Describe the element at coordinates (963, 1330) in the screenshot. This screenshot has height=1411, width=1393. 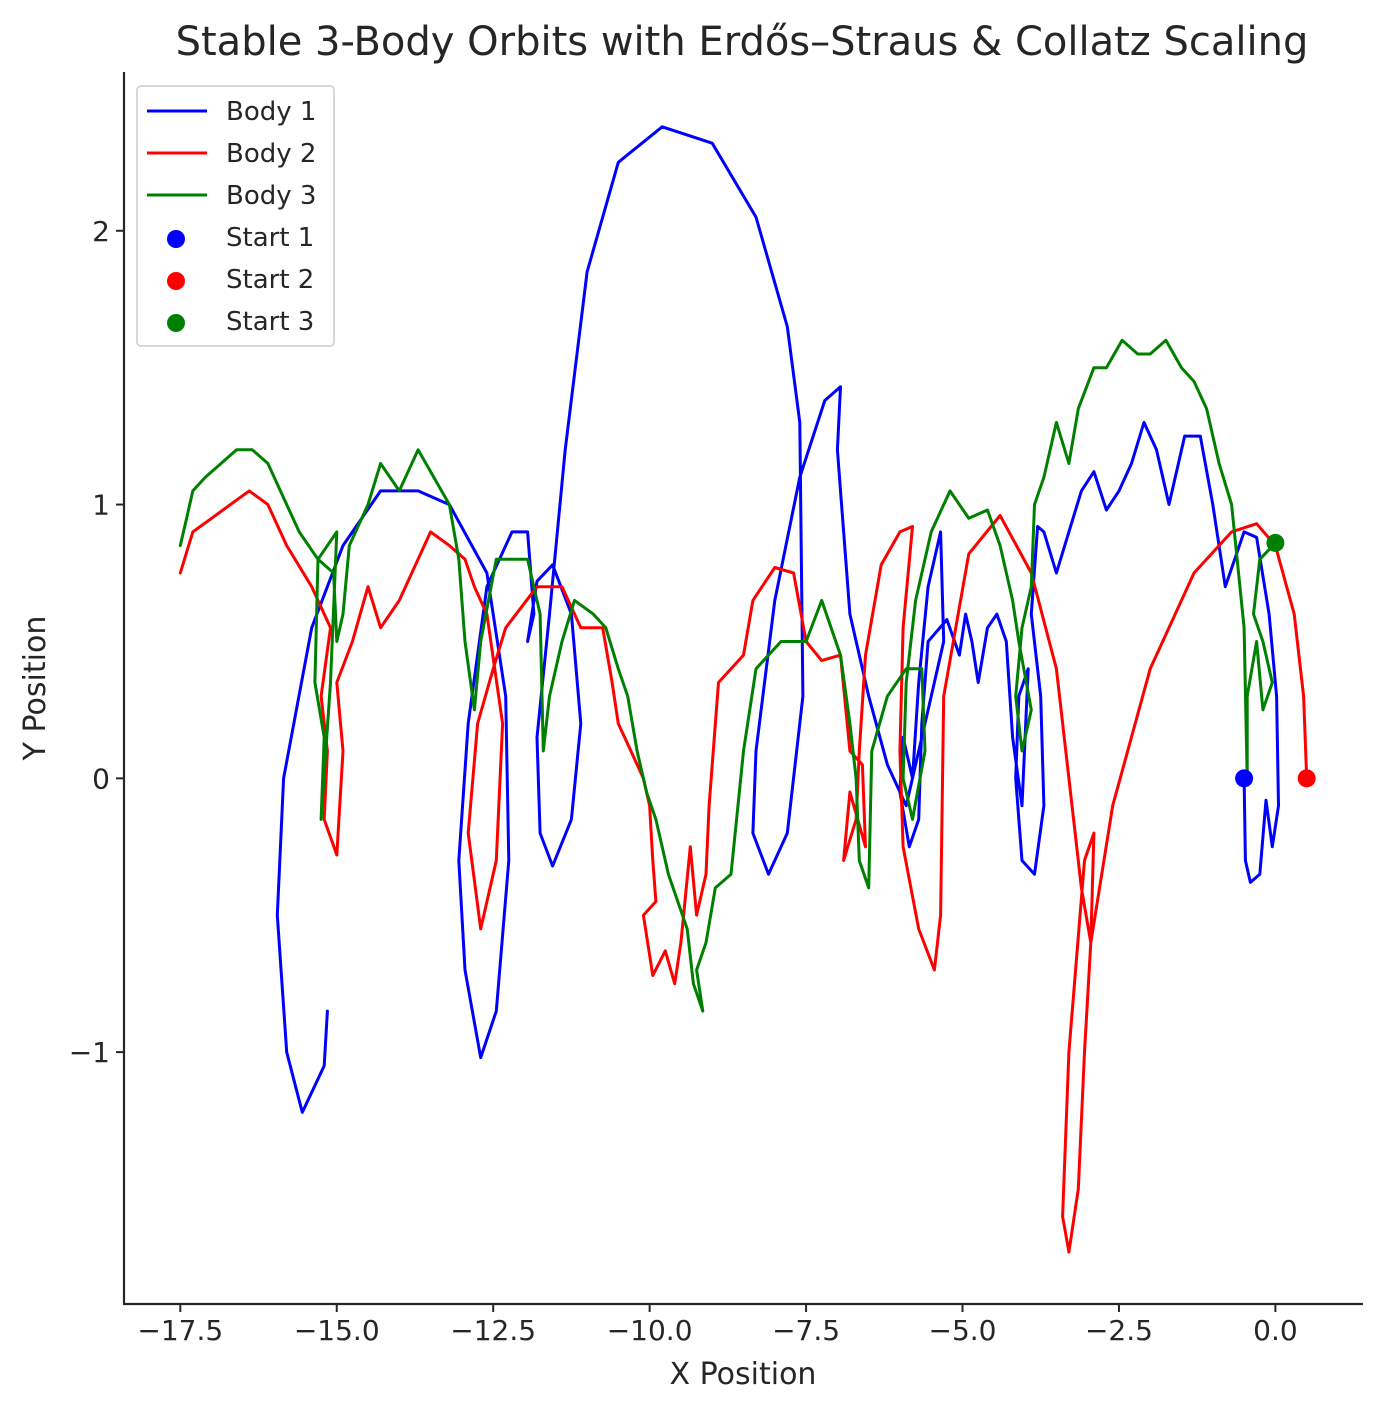
I see `x-tick-label: −5.0` at that location.